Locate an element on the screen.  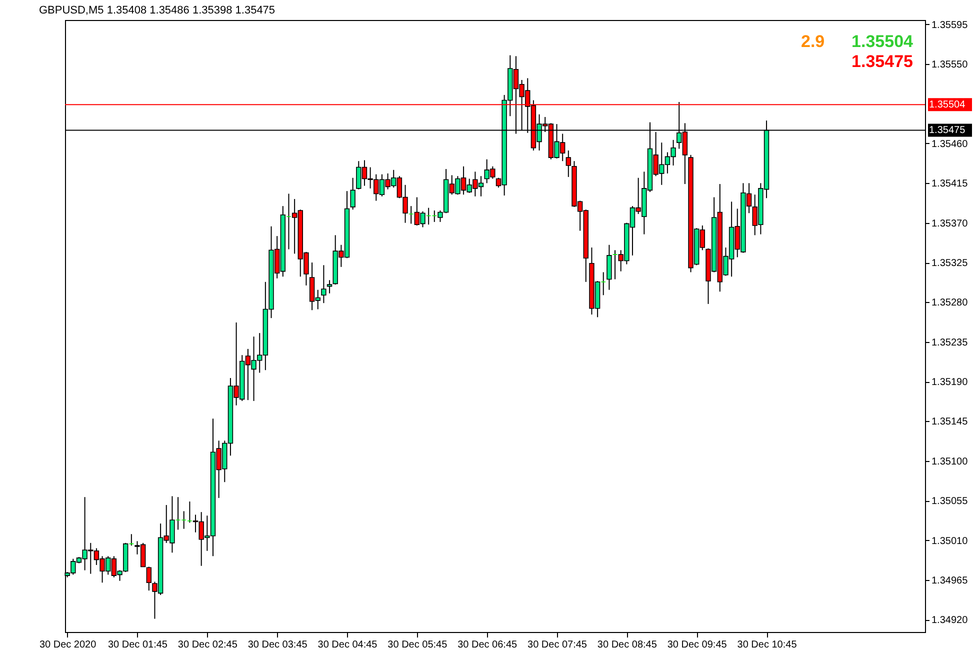
x-tick-label: 30 Dec 2020 is located at coordinates (68, 645).